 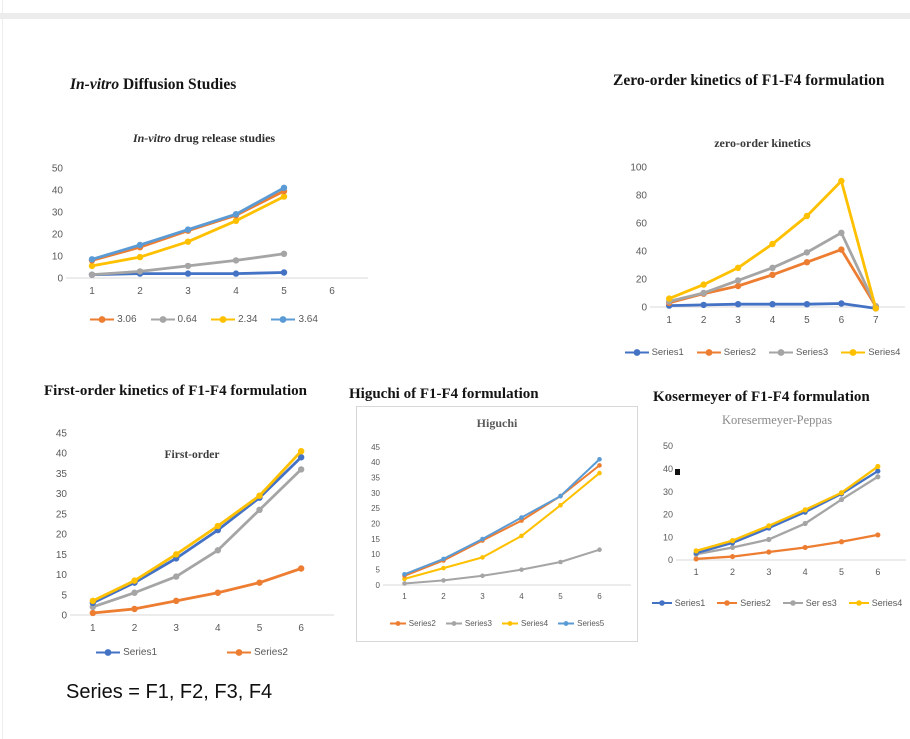 I want to click on chart-title: Higuchi, so click(x=497, y=423).